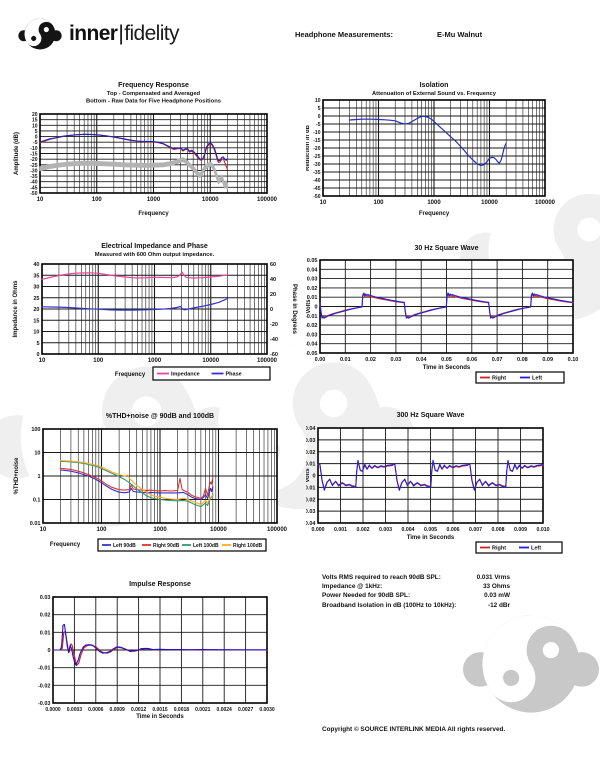  I want to click on svg-text: 0.0015, so click(160, 710).